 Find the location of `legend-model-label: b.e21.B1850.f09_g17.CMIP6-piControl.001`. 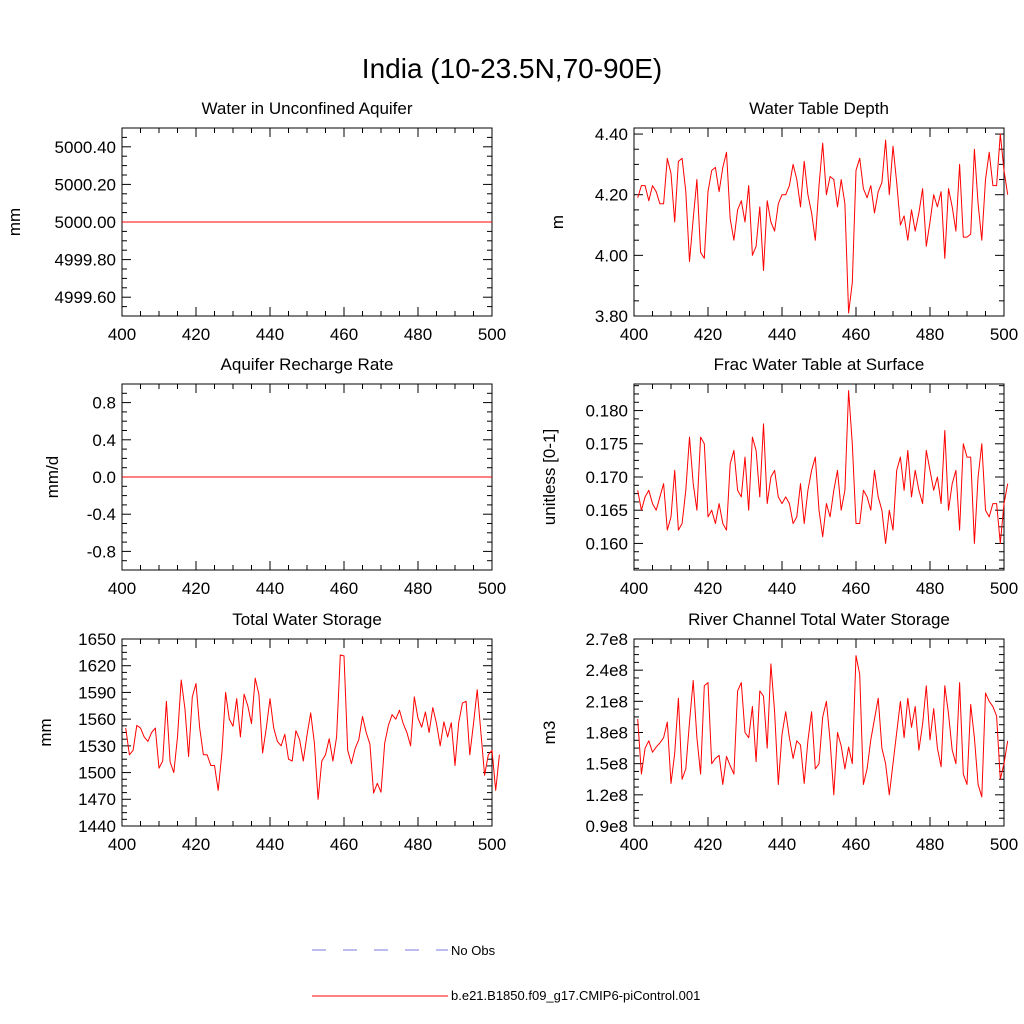

legend-model-label: b.e21.B1850.f09_g17.CMIP6-piControl.001 is located at coordinates (575, 995).